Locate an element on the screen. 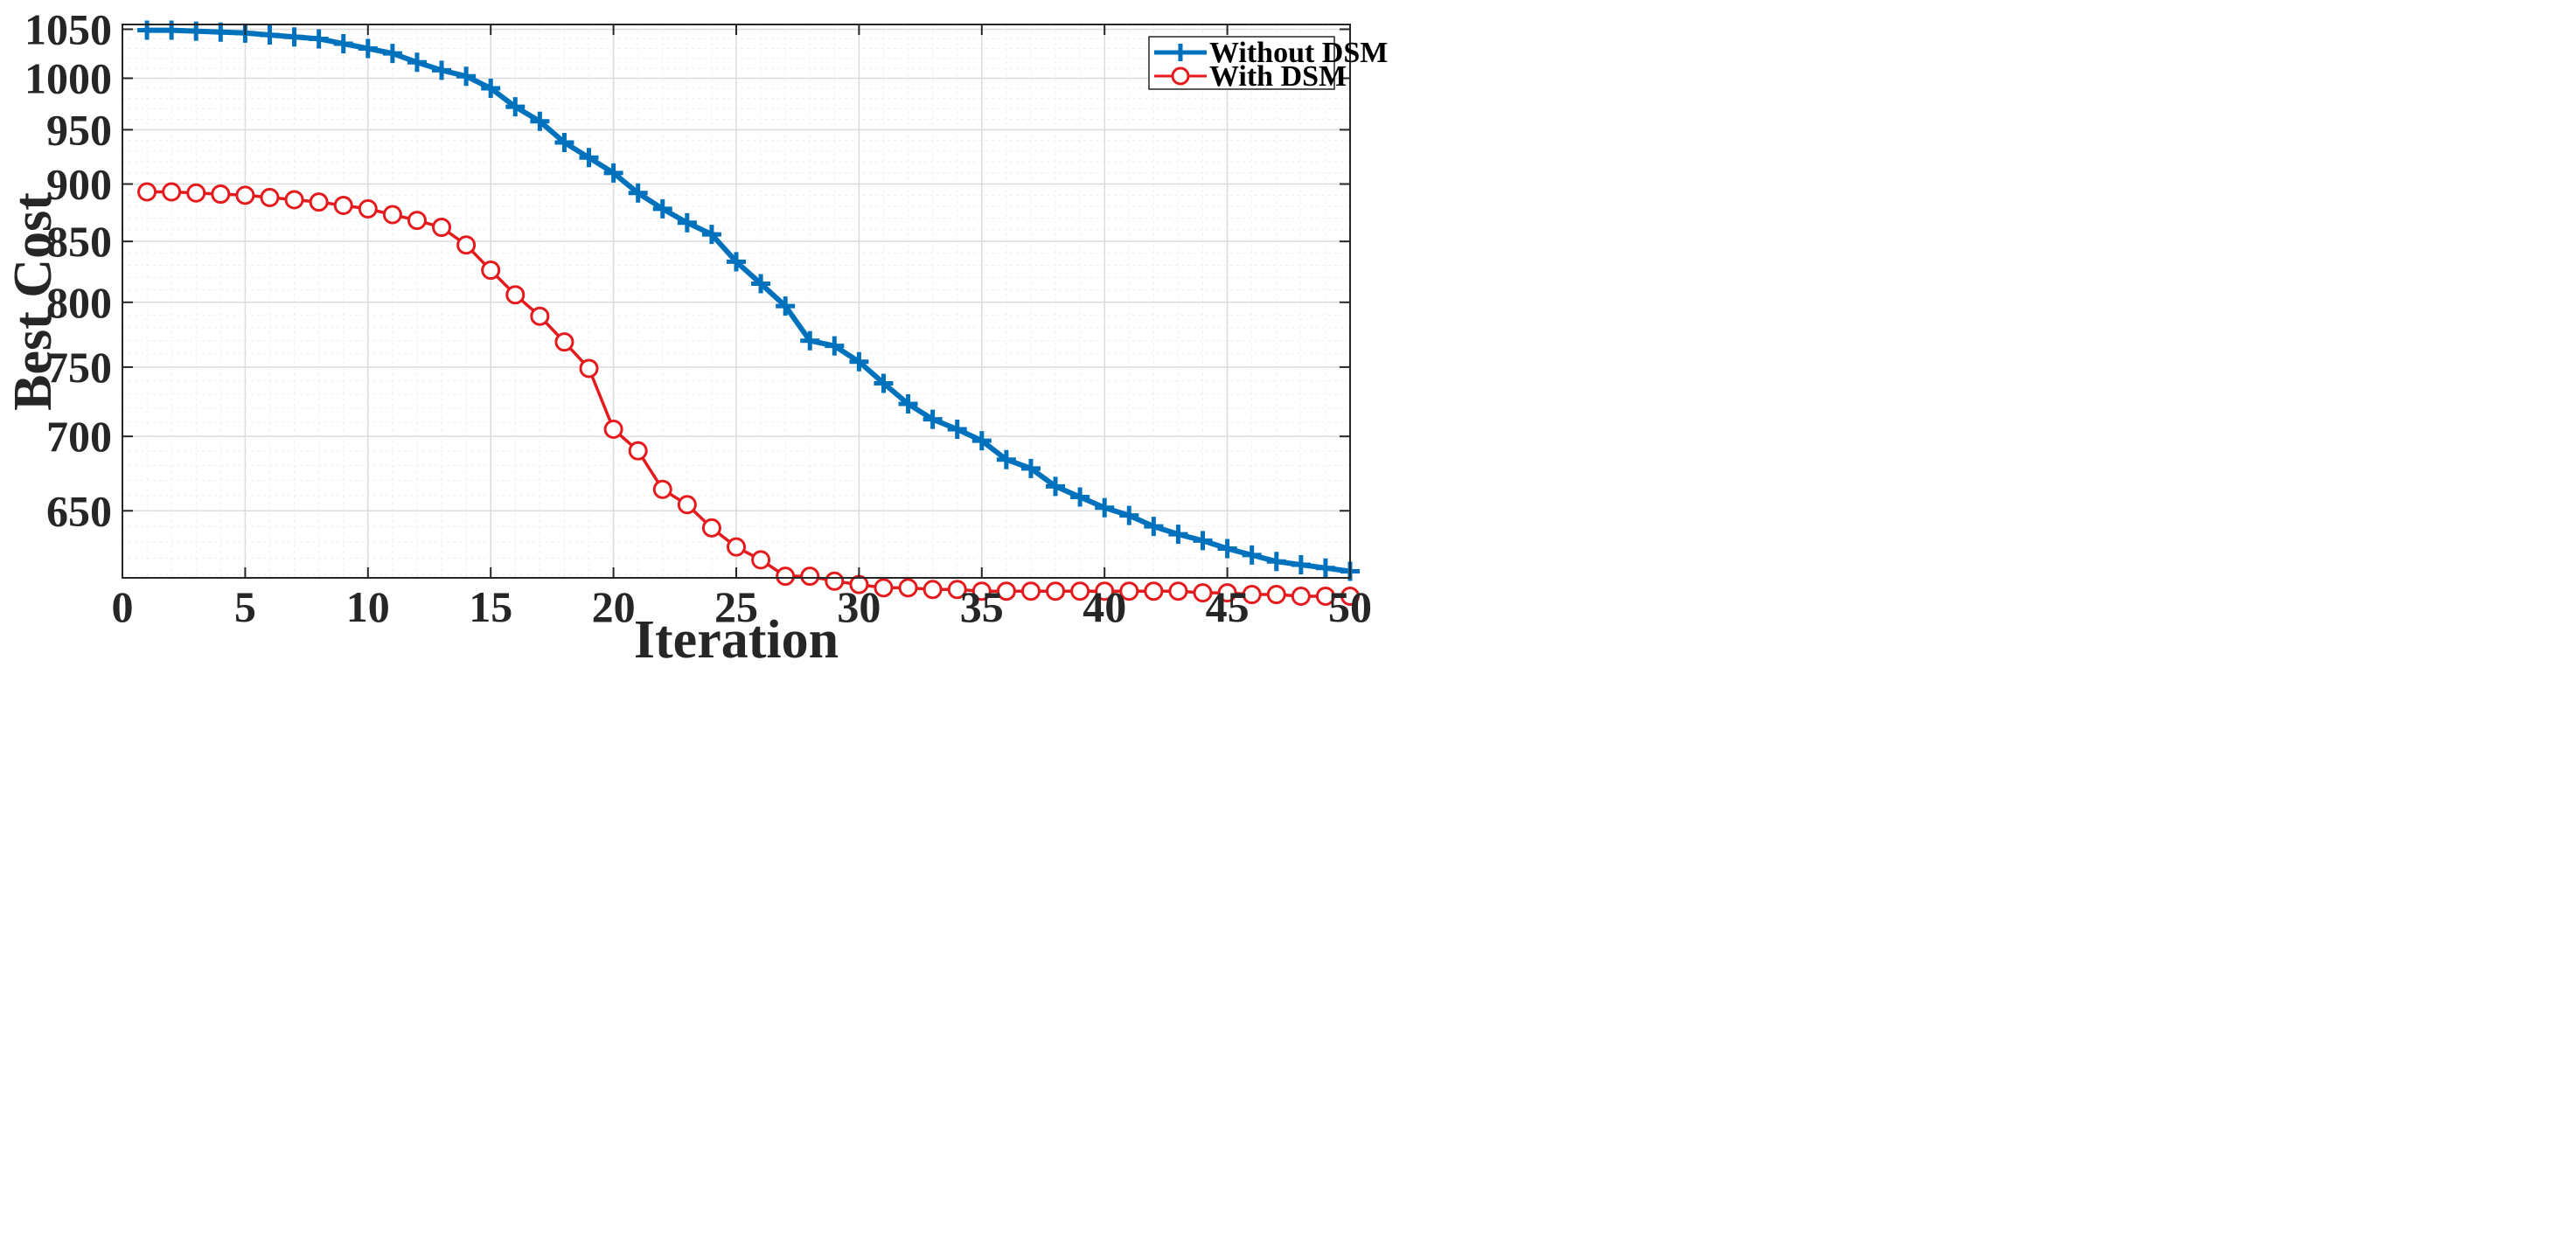  x-tick-label: 5 is located at coordinates (245, 606).